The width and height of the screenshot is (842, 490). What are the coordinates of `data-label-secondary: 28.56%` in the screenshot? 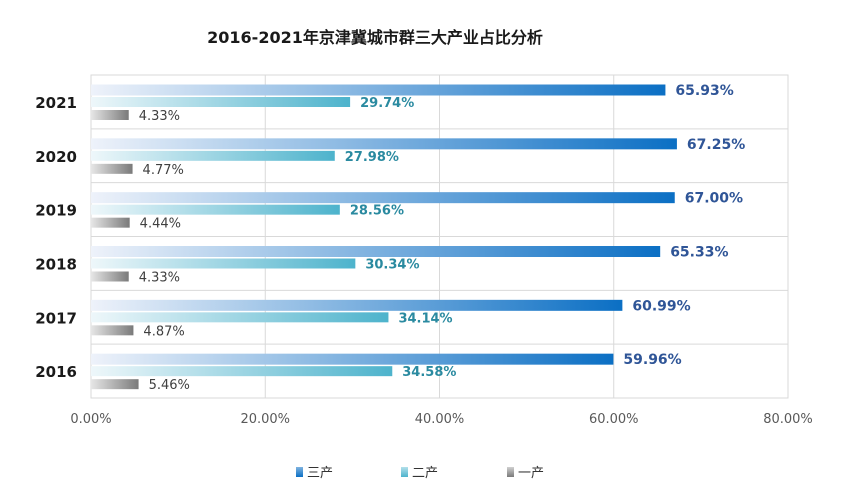 It's located at (377, 211).